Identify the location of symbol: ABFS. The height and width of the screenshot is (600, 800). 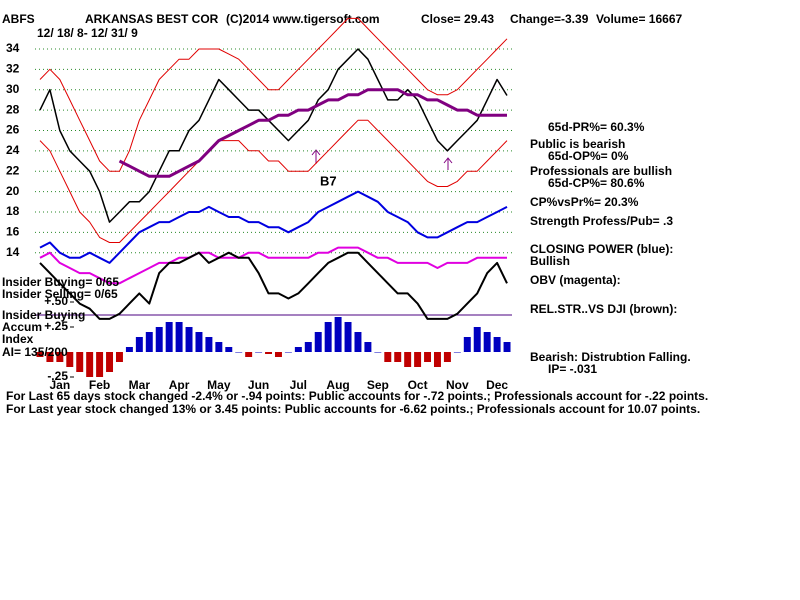
(18, 19).